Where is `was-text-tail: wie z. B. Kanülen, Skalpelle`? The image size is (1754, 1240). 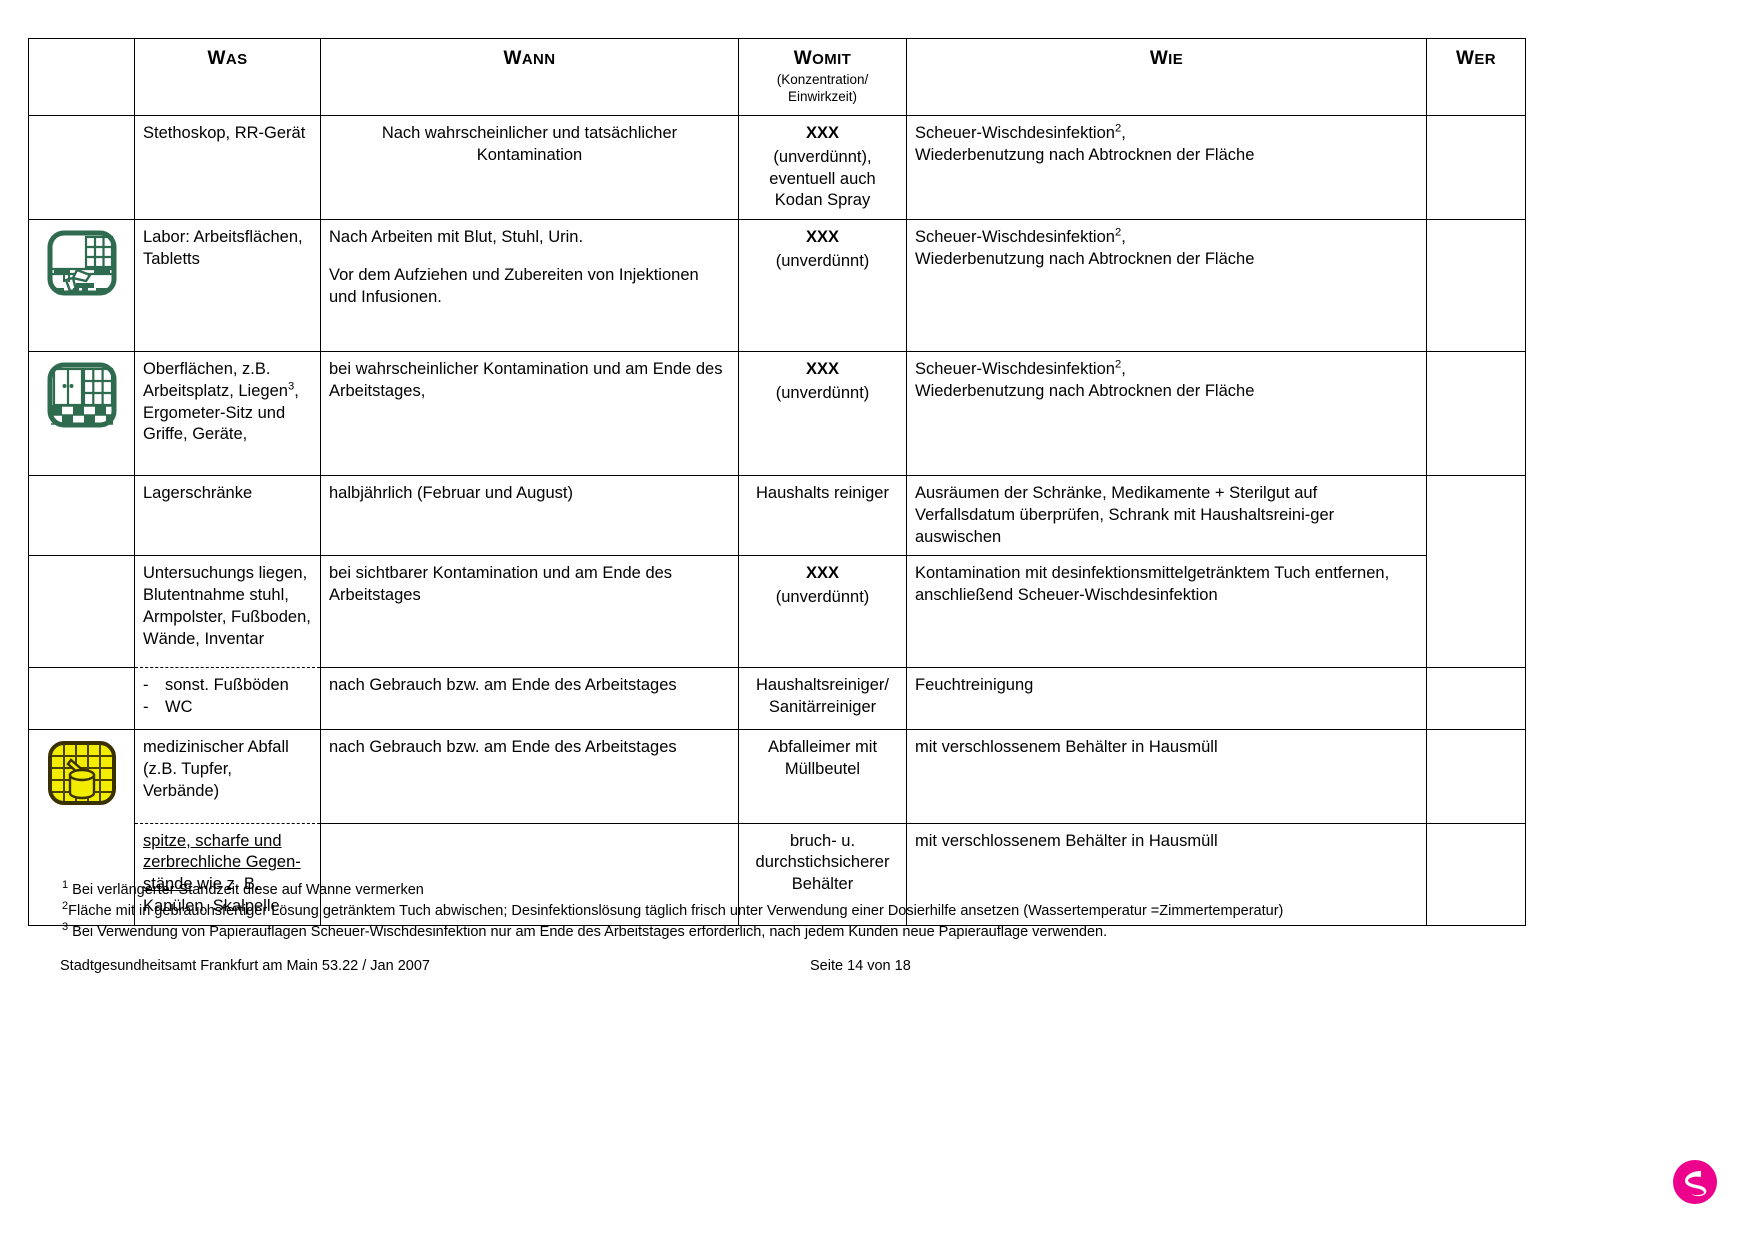 was-text-tail: wie z. B. Kanülen, Skalpelle is located at coordinates (211, 895).